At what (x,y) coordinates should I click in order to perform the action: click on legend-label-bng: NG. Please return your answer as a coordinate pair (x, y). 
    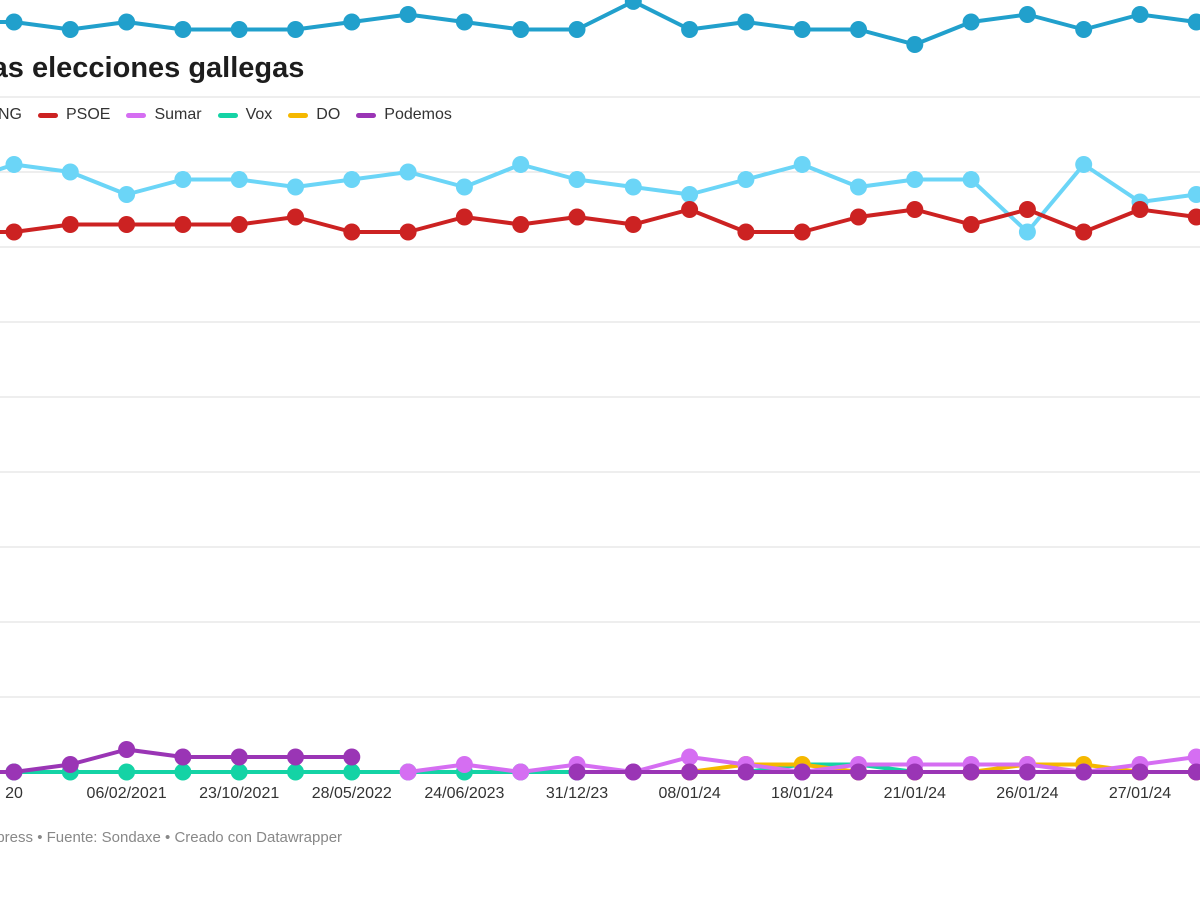
    Looking at the image, I should click on (11, 114).